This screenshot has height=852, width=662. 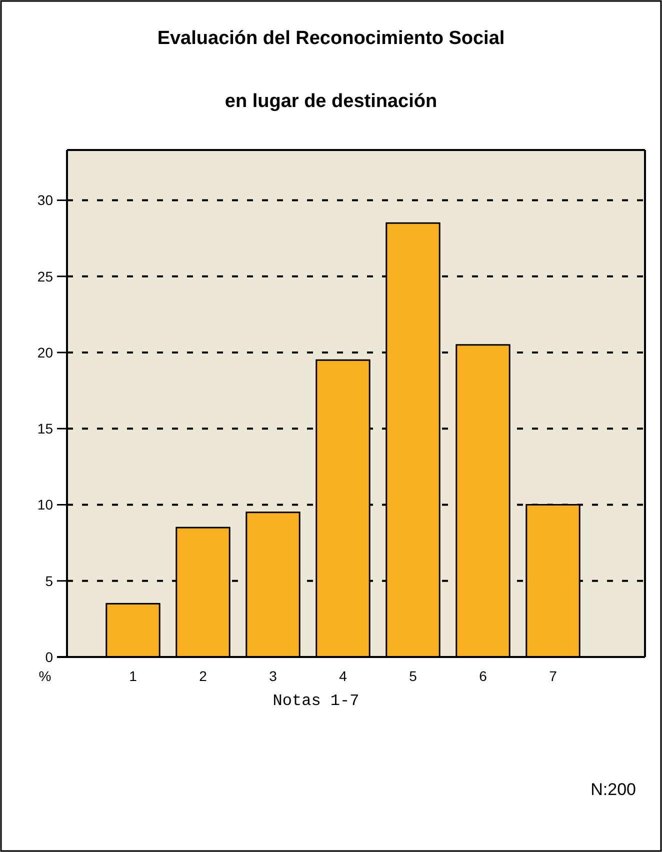 What do you see at coordinates (49, 656) in the screenshot?
I see `y-tick-label: 0` at bounding box center [49, 656].